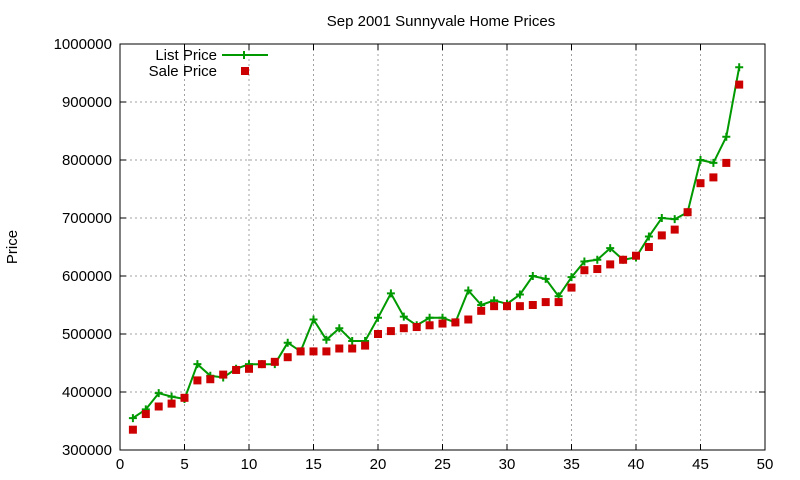 The image size is (800, 480). What do you see at coordinates (184, 464) in the screenshot?
I see `x-tick-label: 5` at bounding box center [184, 464].